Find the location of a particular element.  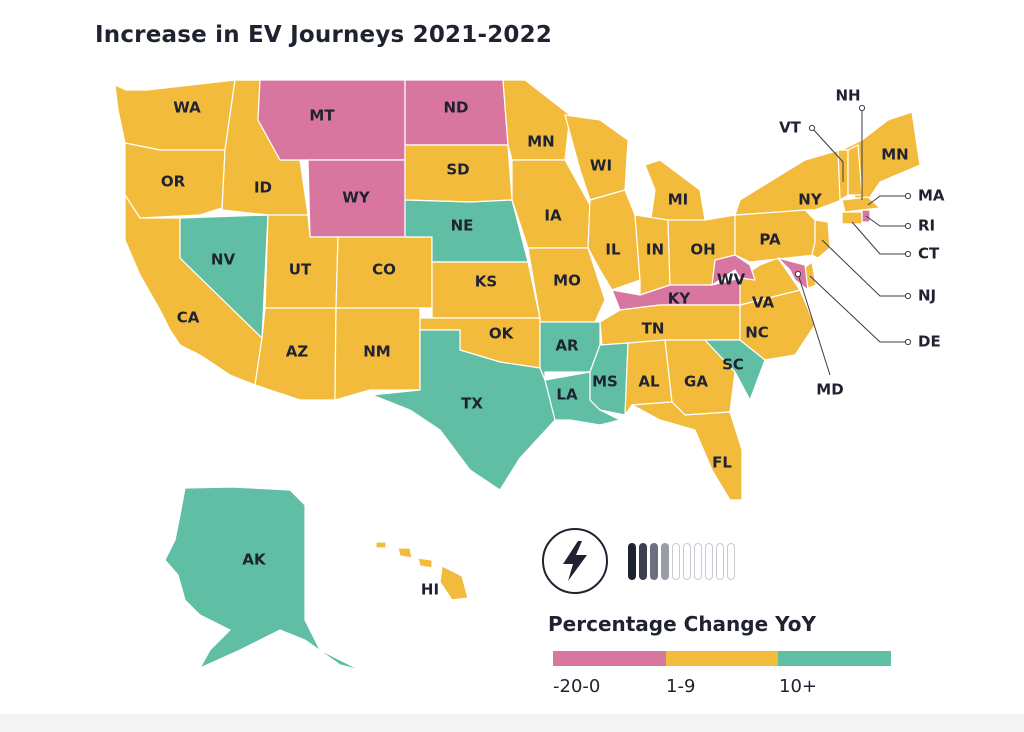

state-label-md: MD is located at coordinates (829, 390).